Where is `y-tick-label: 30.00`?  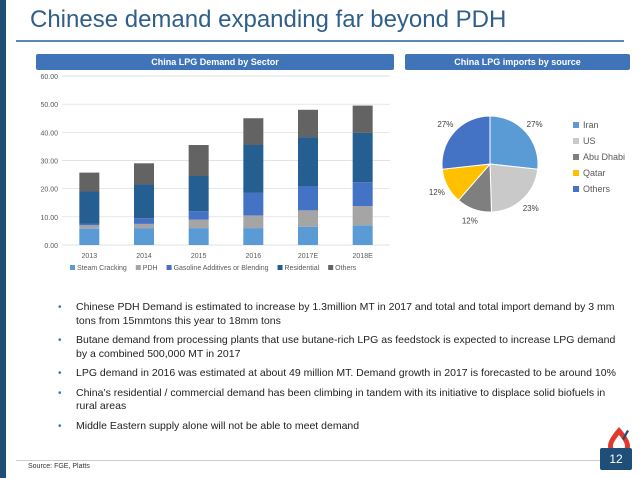
y-tick-label: 30.00 is located at coordinates (49, 162).